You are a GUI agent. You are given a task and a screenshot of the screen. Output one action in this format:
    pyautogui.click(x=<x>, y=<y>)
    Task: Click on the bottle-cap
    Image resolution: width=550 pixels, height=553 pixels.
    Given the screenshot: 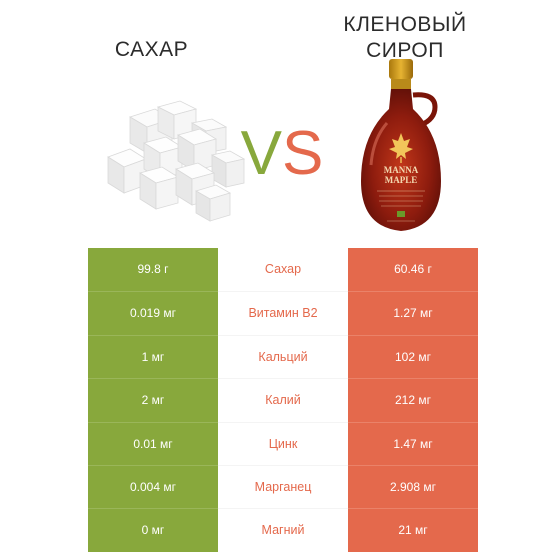 What is the action you would take?
    pyautogui.click(x=401, y=69)
    